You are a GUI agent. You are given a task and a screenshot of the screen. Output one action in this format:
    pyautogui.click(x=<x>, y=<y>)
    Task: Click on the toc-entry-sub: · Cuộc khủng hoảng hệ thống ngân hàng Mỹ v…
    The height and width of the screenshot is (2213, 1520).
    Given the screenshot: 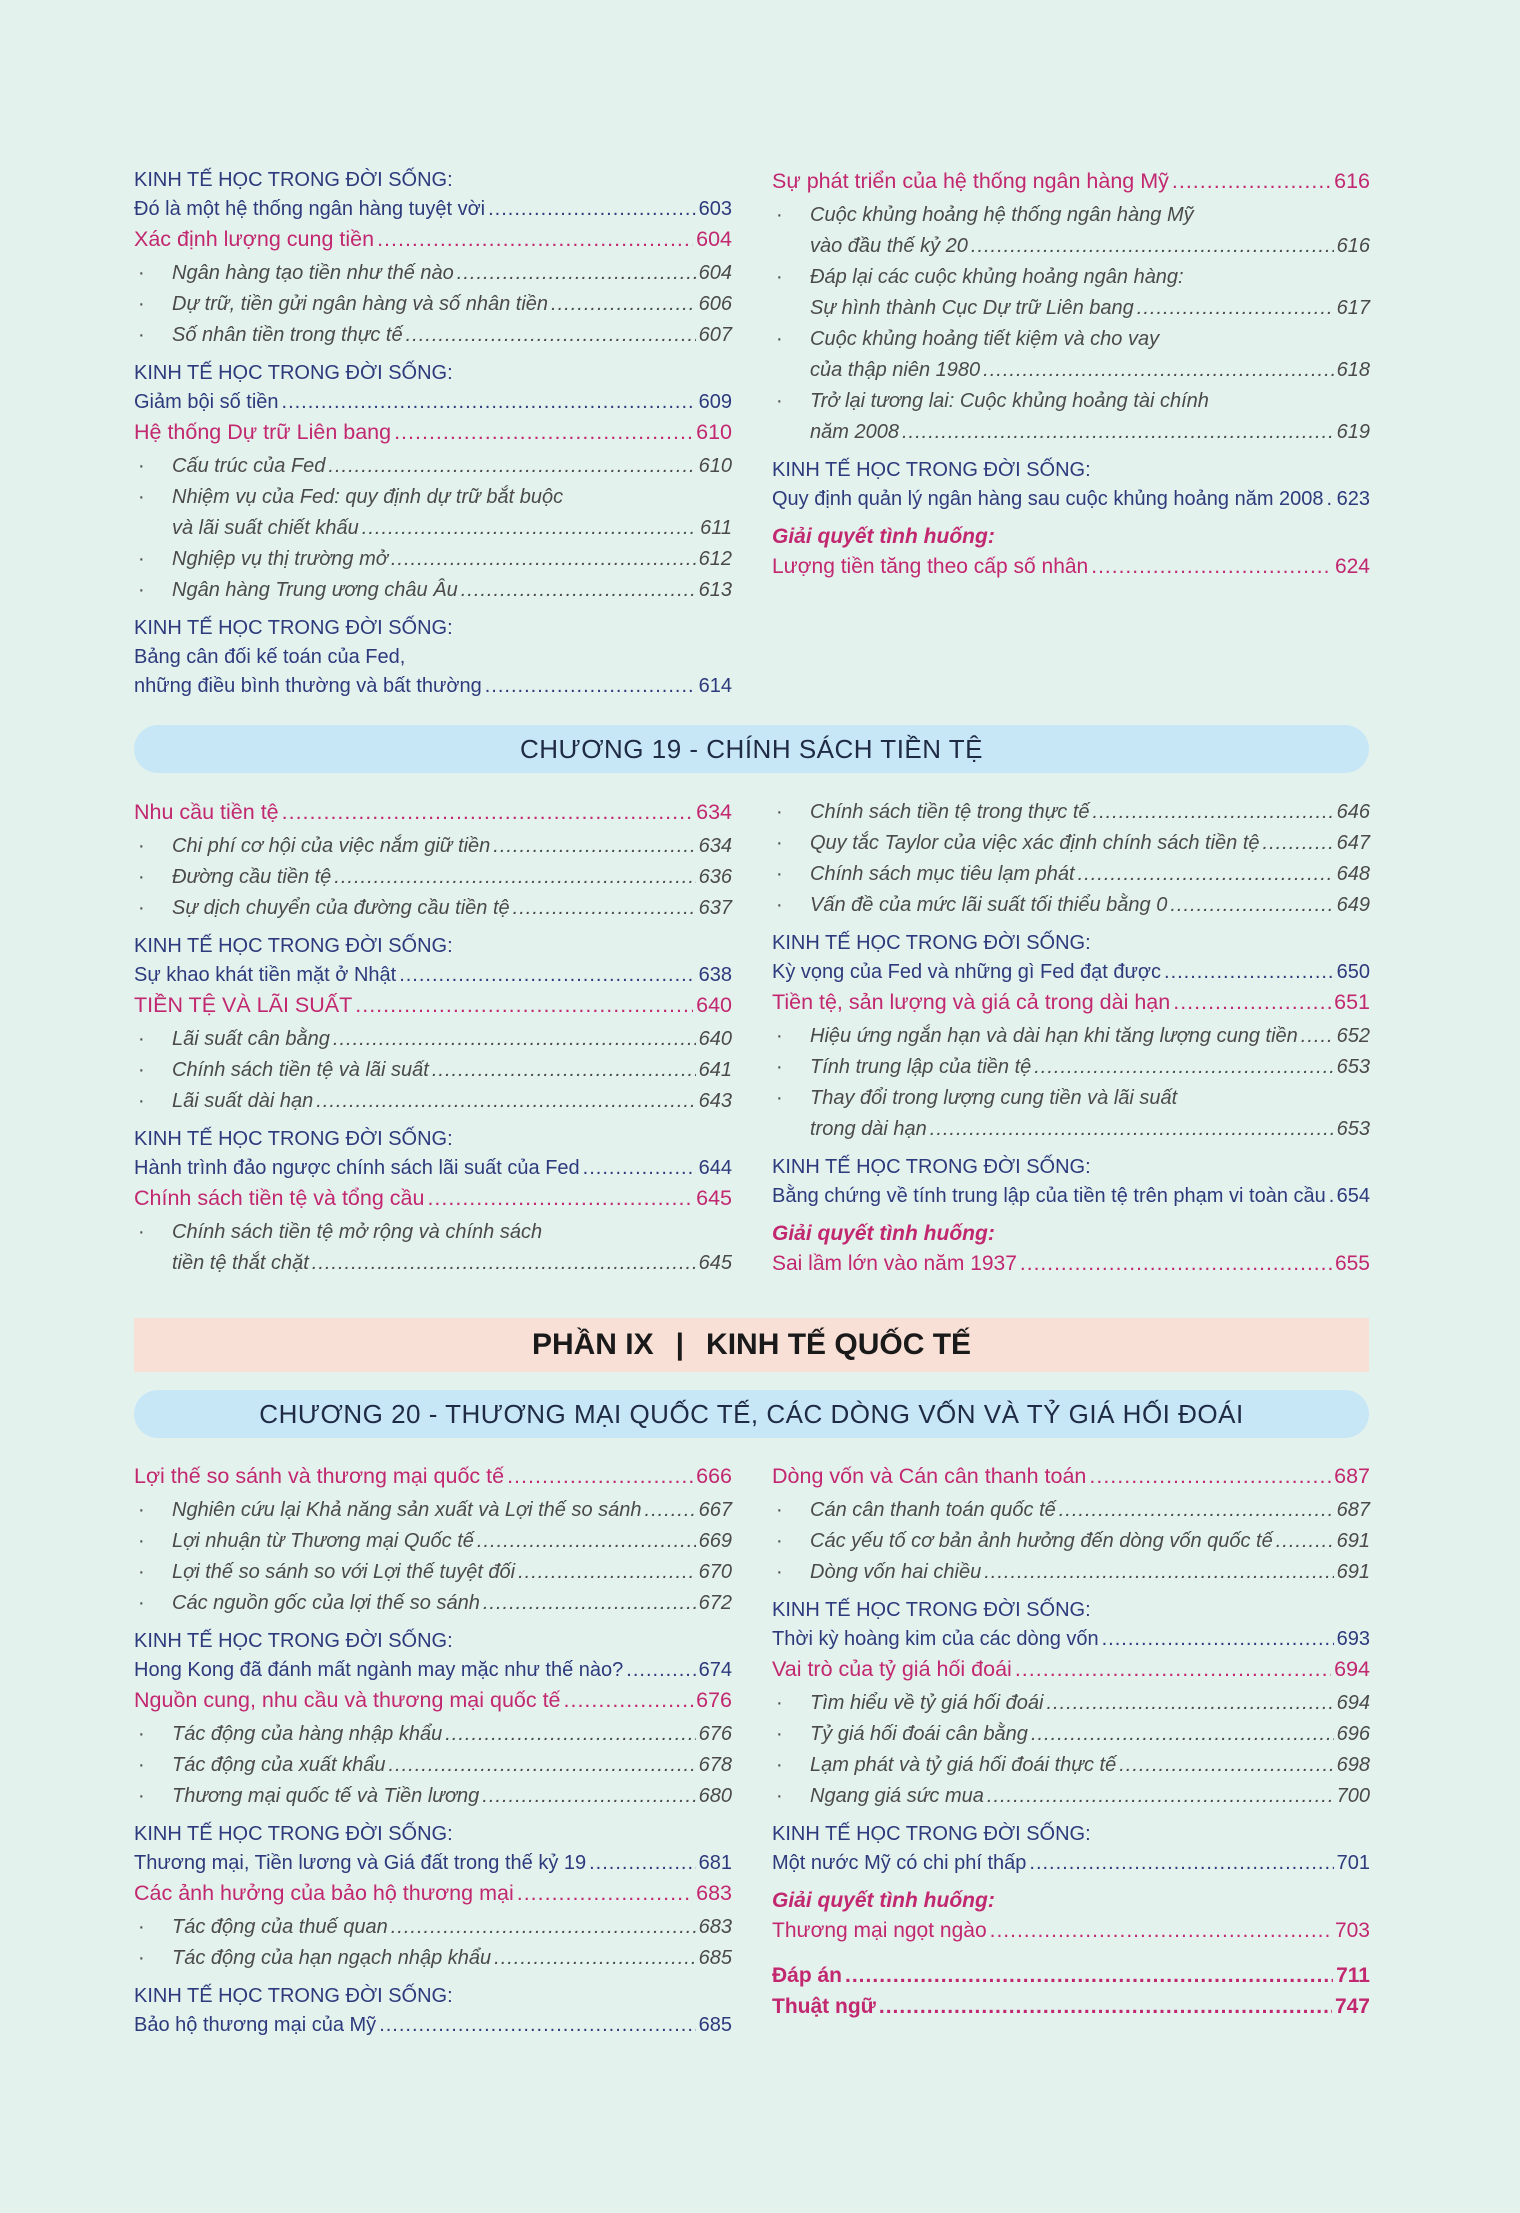 What is the action you would take?
    pyautogui.click(x=1071, y=231)
    